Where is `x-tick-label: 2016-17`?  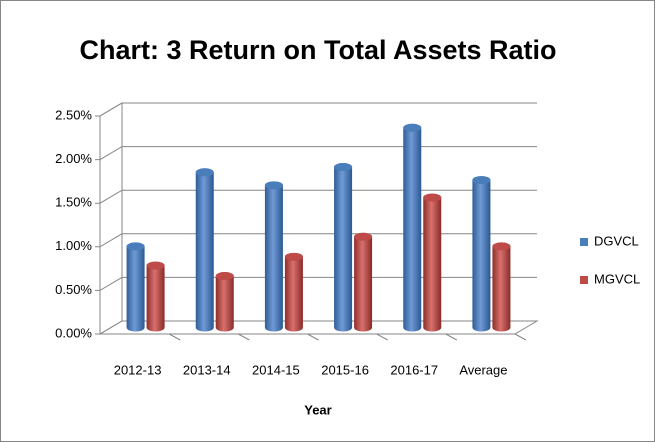
x-tick-label: 2016-17 is located at coordinates (414, 369).